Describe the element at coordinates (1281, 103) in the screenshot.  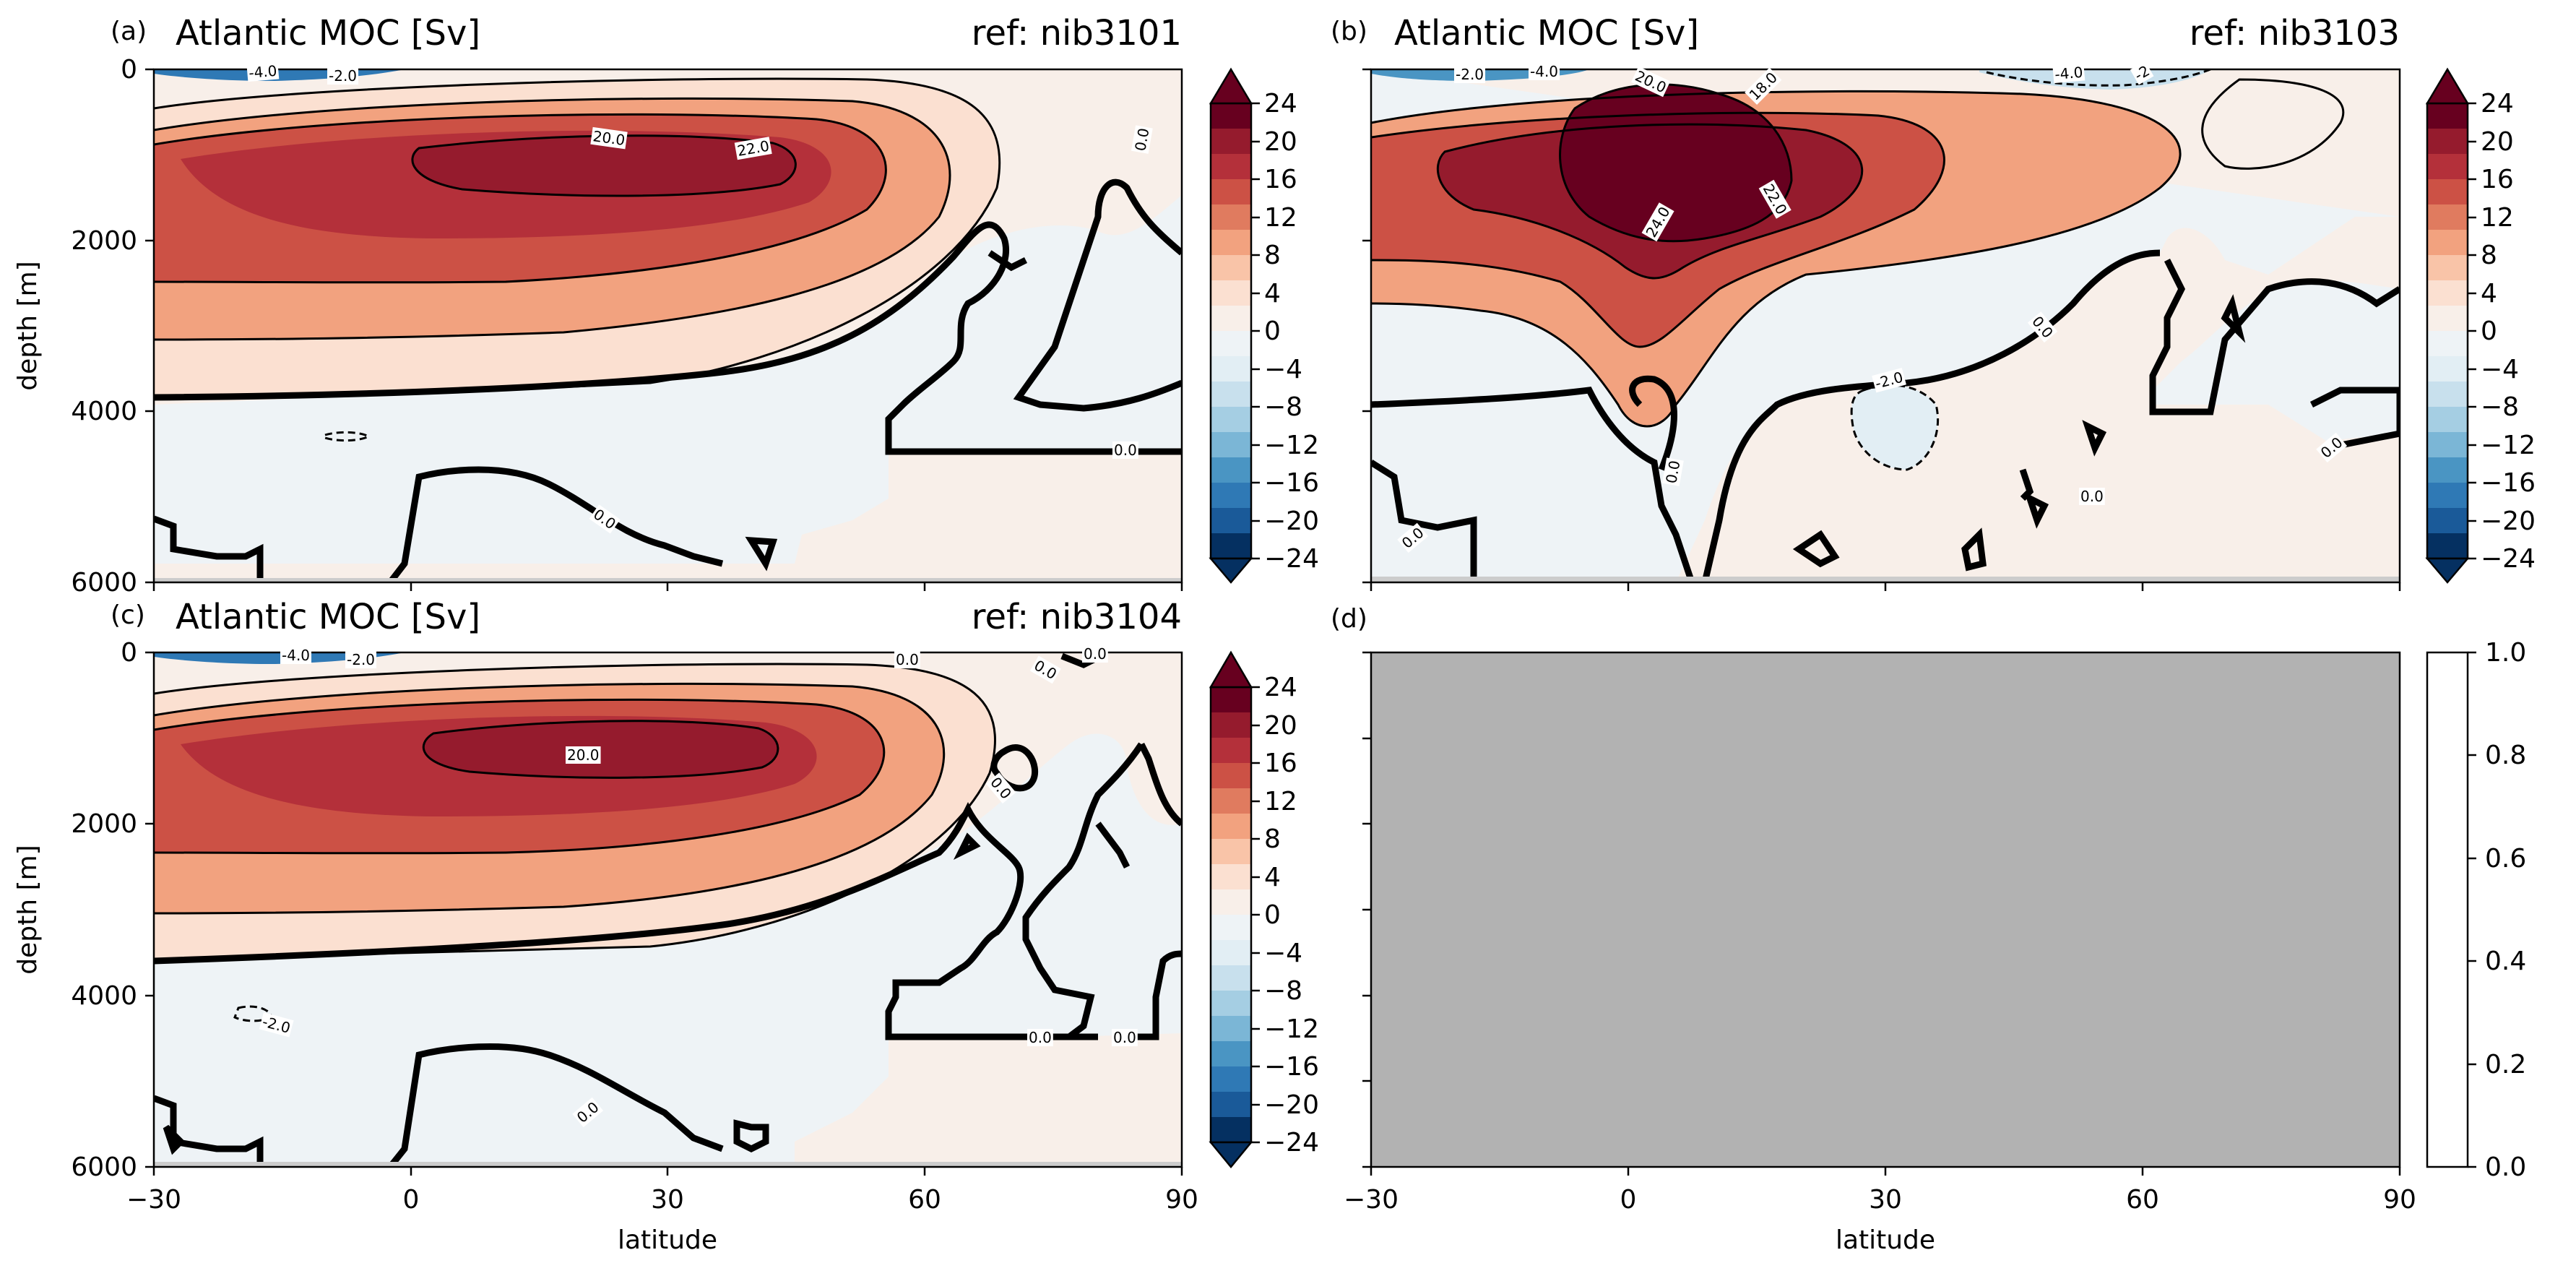
I see `colorbar-tick-label: 24` at that location.